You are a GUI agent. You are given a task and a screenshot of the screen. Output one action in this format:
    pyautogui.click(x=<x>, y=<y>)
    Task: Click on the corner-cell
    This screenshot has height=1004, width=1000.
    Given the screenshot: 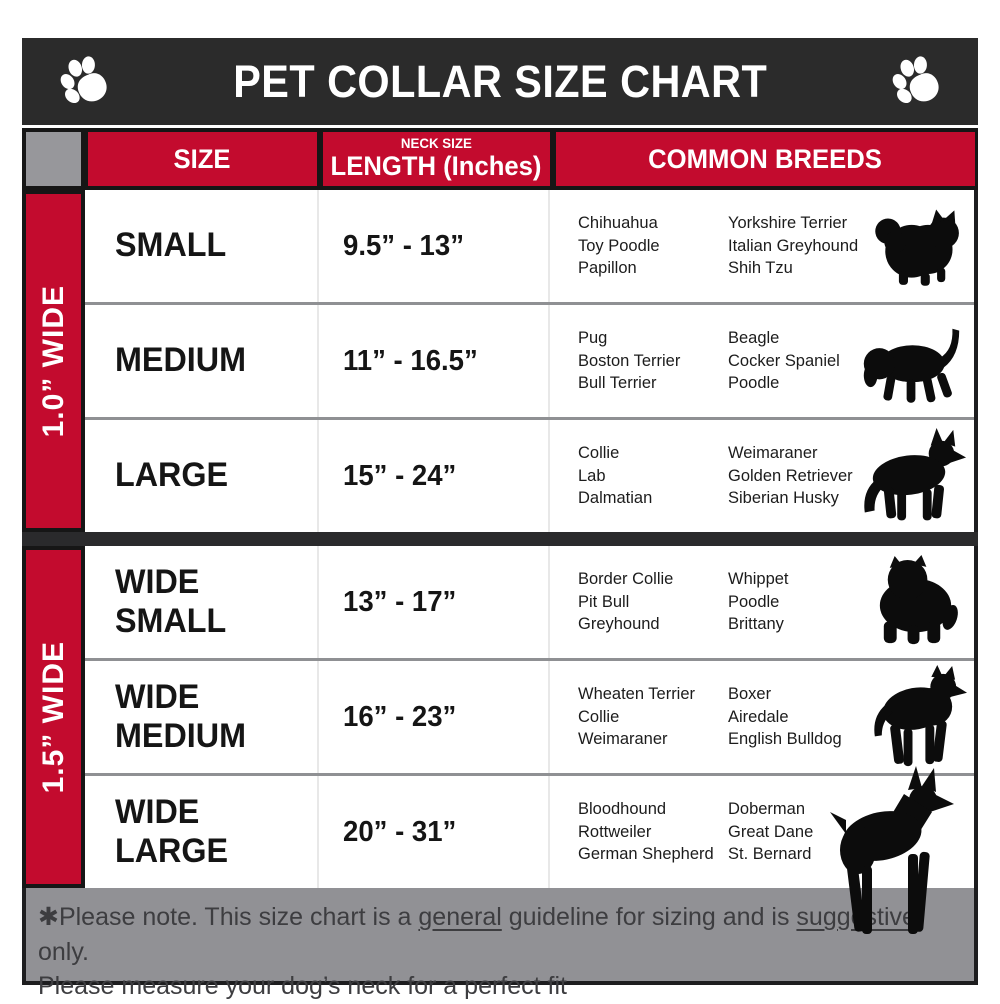 What is the action you would take?
    pyautogui.click(x=53, y=159)
    